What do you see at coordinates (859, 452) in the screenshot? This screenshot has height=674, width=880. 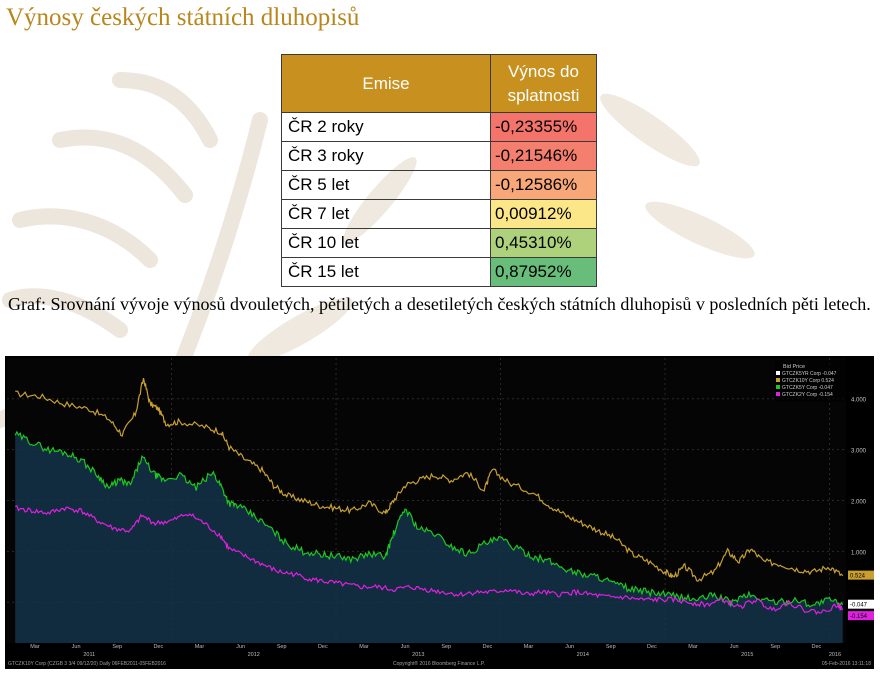 I see `y-tick-label: 3.000` at bounding box center [859, 452].